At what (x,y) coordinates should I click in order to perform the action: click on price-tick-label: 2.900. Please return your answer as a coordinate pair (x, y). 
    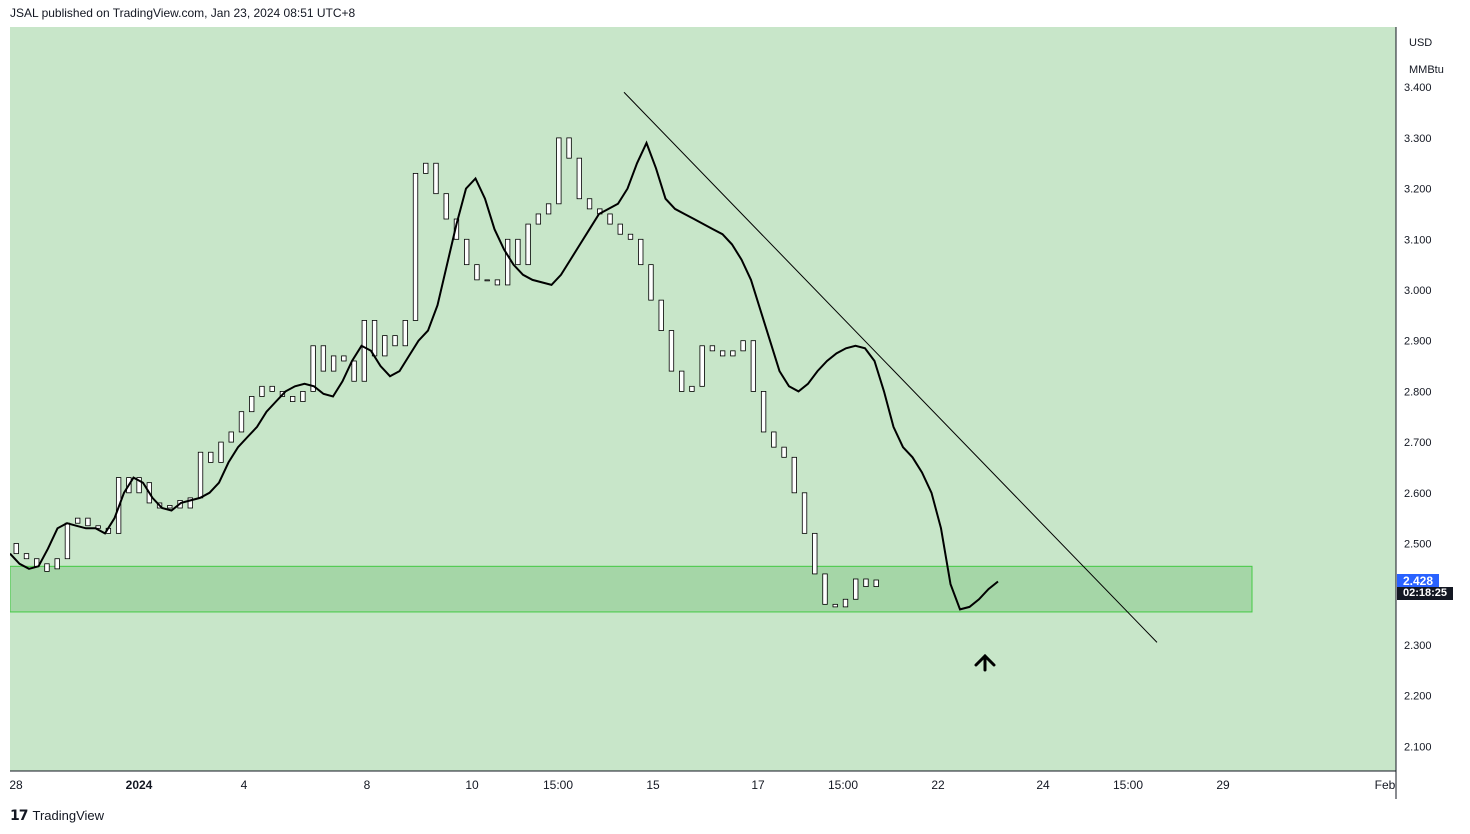
    Looking at the image, I should click on (1418, 342).